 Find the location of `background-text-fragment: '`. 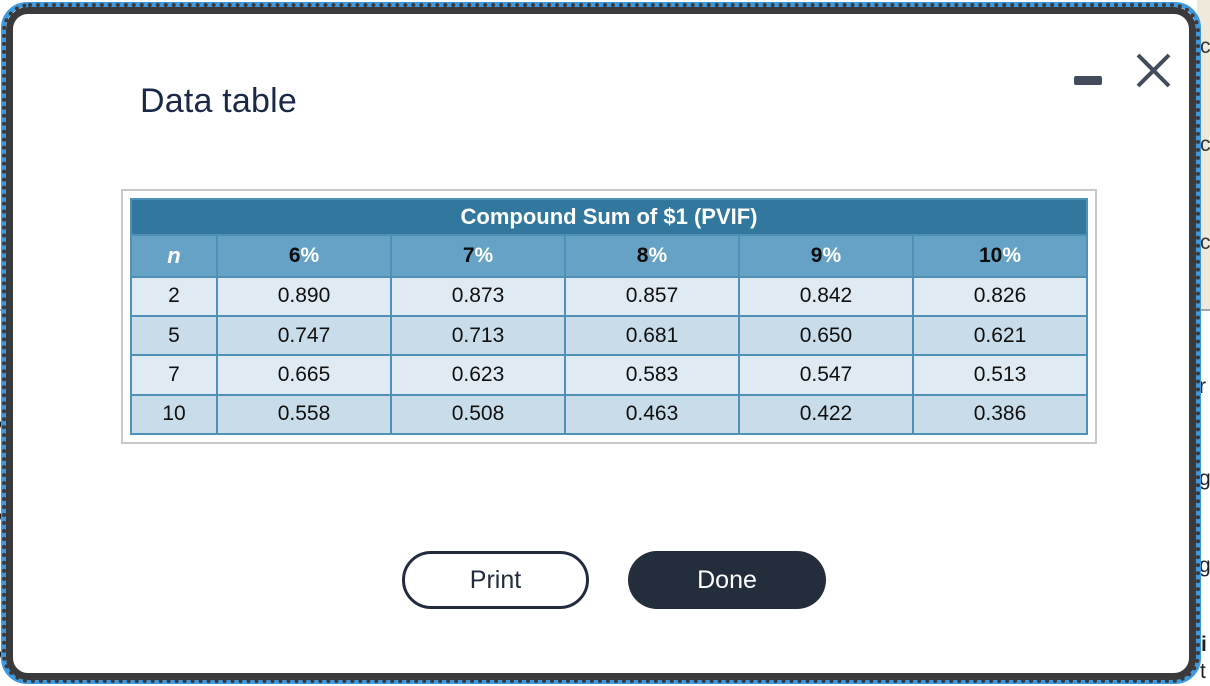

background-text-fragment: ' is located at coordinates (0, 372).